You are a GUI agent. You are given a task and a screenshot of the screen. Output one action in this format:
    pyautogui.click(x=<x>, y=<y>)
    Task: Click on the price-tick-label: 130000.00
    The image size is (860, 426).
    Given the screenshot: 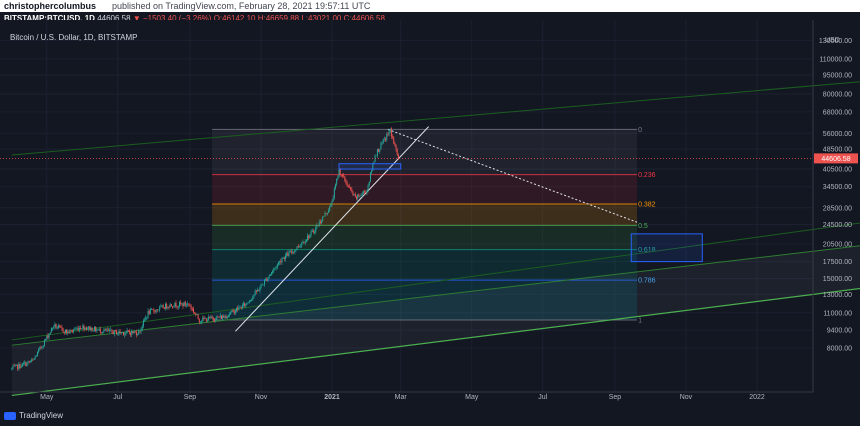 What is the action you would take?
    pyautogui.click(x=835, y=41)
    